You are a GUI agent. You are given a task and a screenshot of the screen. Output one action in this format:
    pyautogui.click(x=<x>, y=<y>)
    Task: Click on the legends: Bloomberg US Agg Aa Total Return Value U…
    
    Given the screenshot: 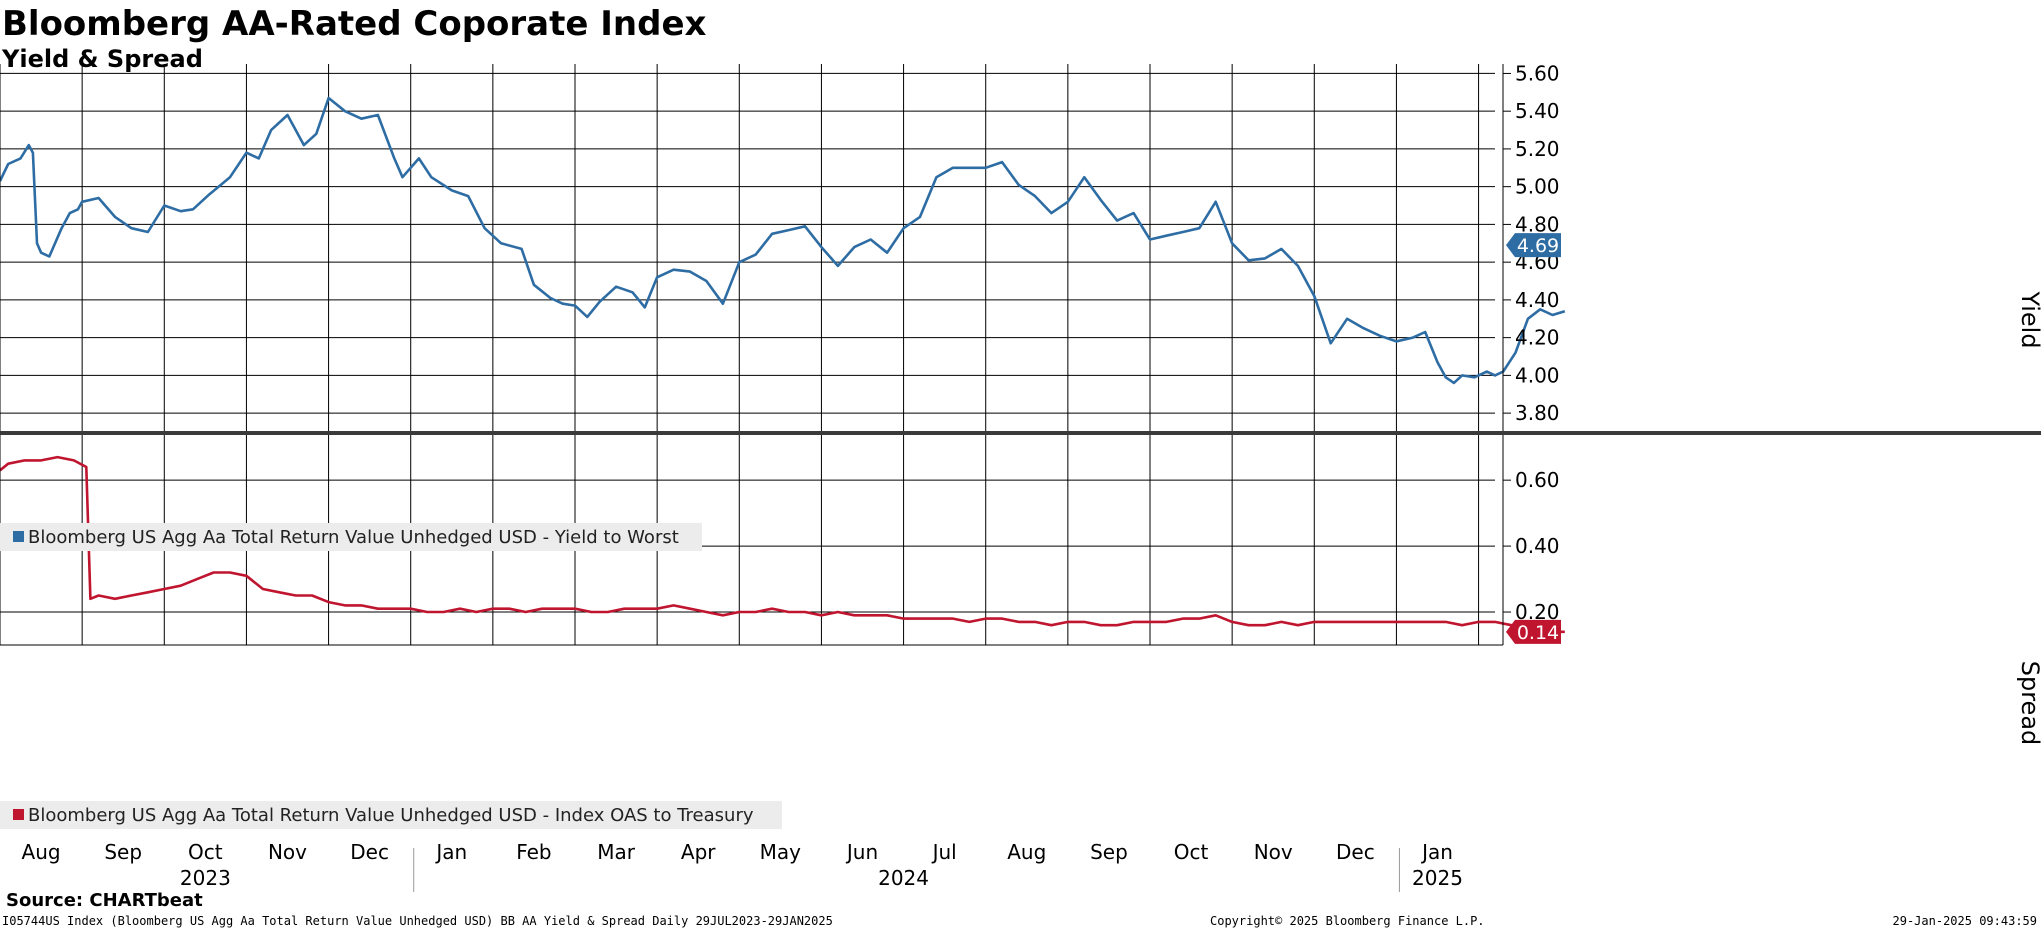 What is the action you would take?
    pyautogui.click(x=391, y=676)
    